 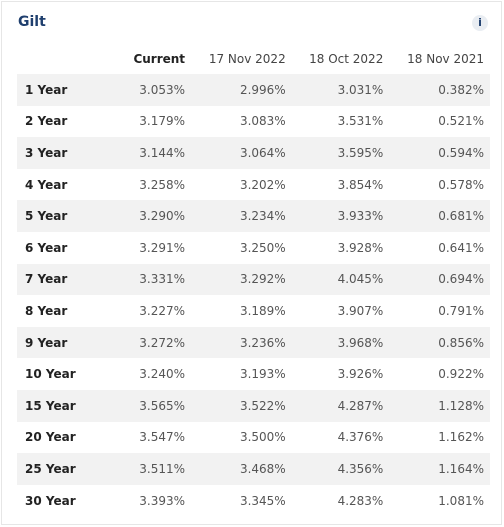 I want to click on cell-17-nov-2022: 3.250%, so click(x=262, y=247).